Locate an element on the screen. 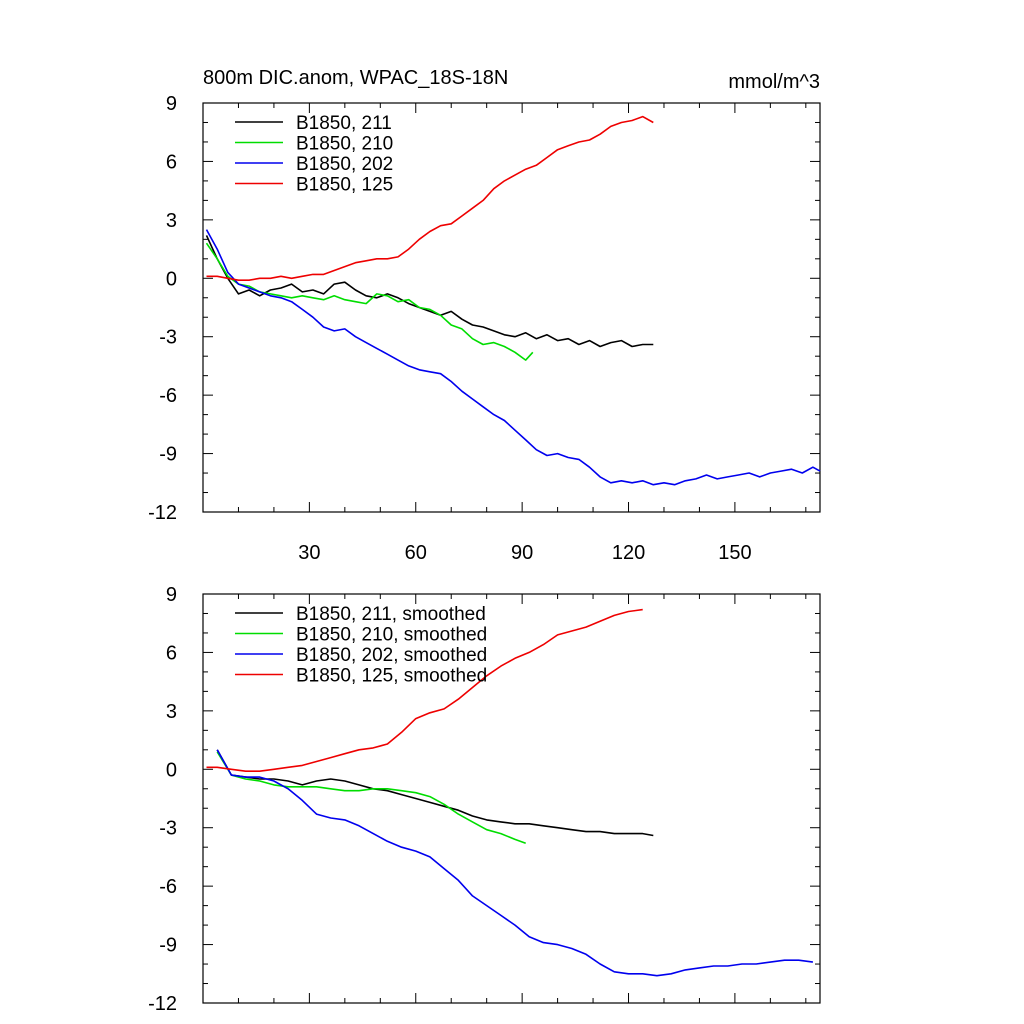 Image resolution: width=1024 pixels, height=1024 pixels. legend-label: B1850, 202, smoothed is located at coordinates (391, 655).